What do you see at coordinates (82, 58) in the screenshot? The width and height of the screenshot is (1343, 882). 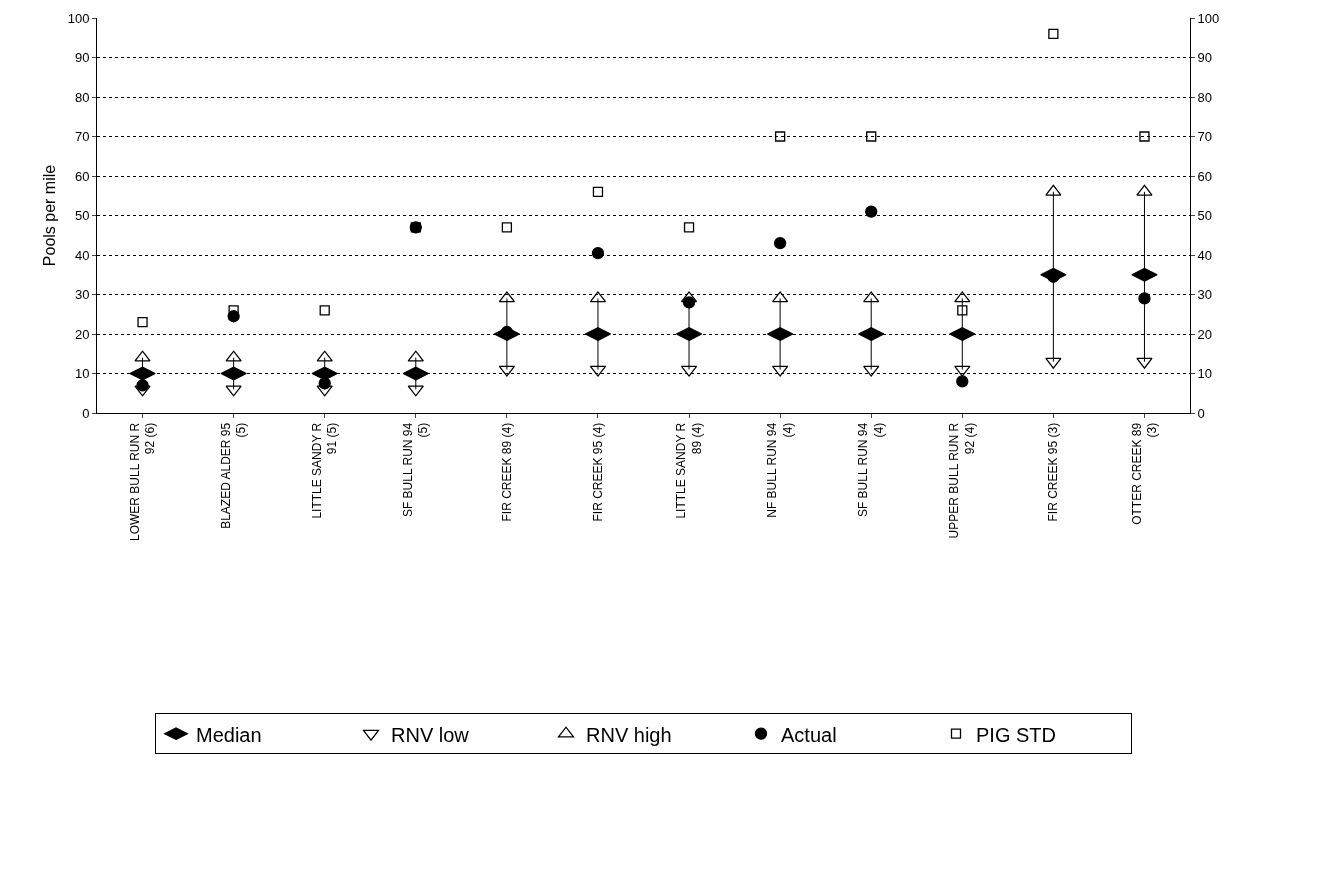 I see `y-tick-label: 90` at bounding box center [82, 58].